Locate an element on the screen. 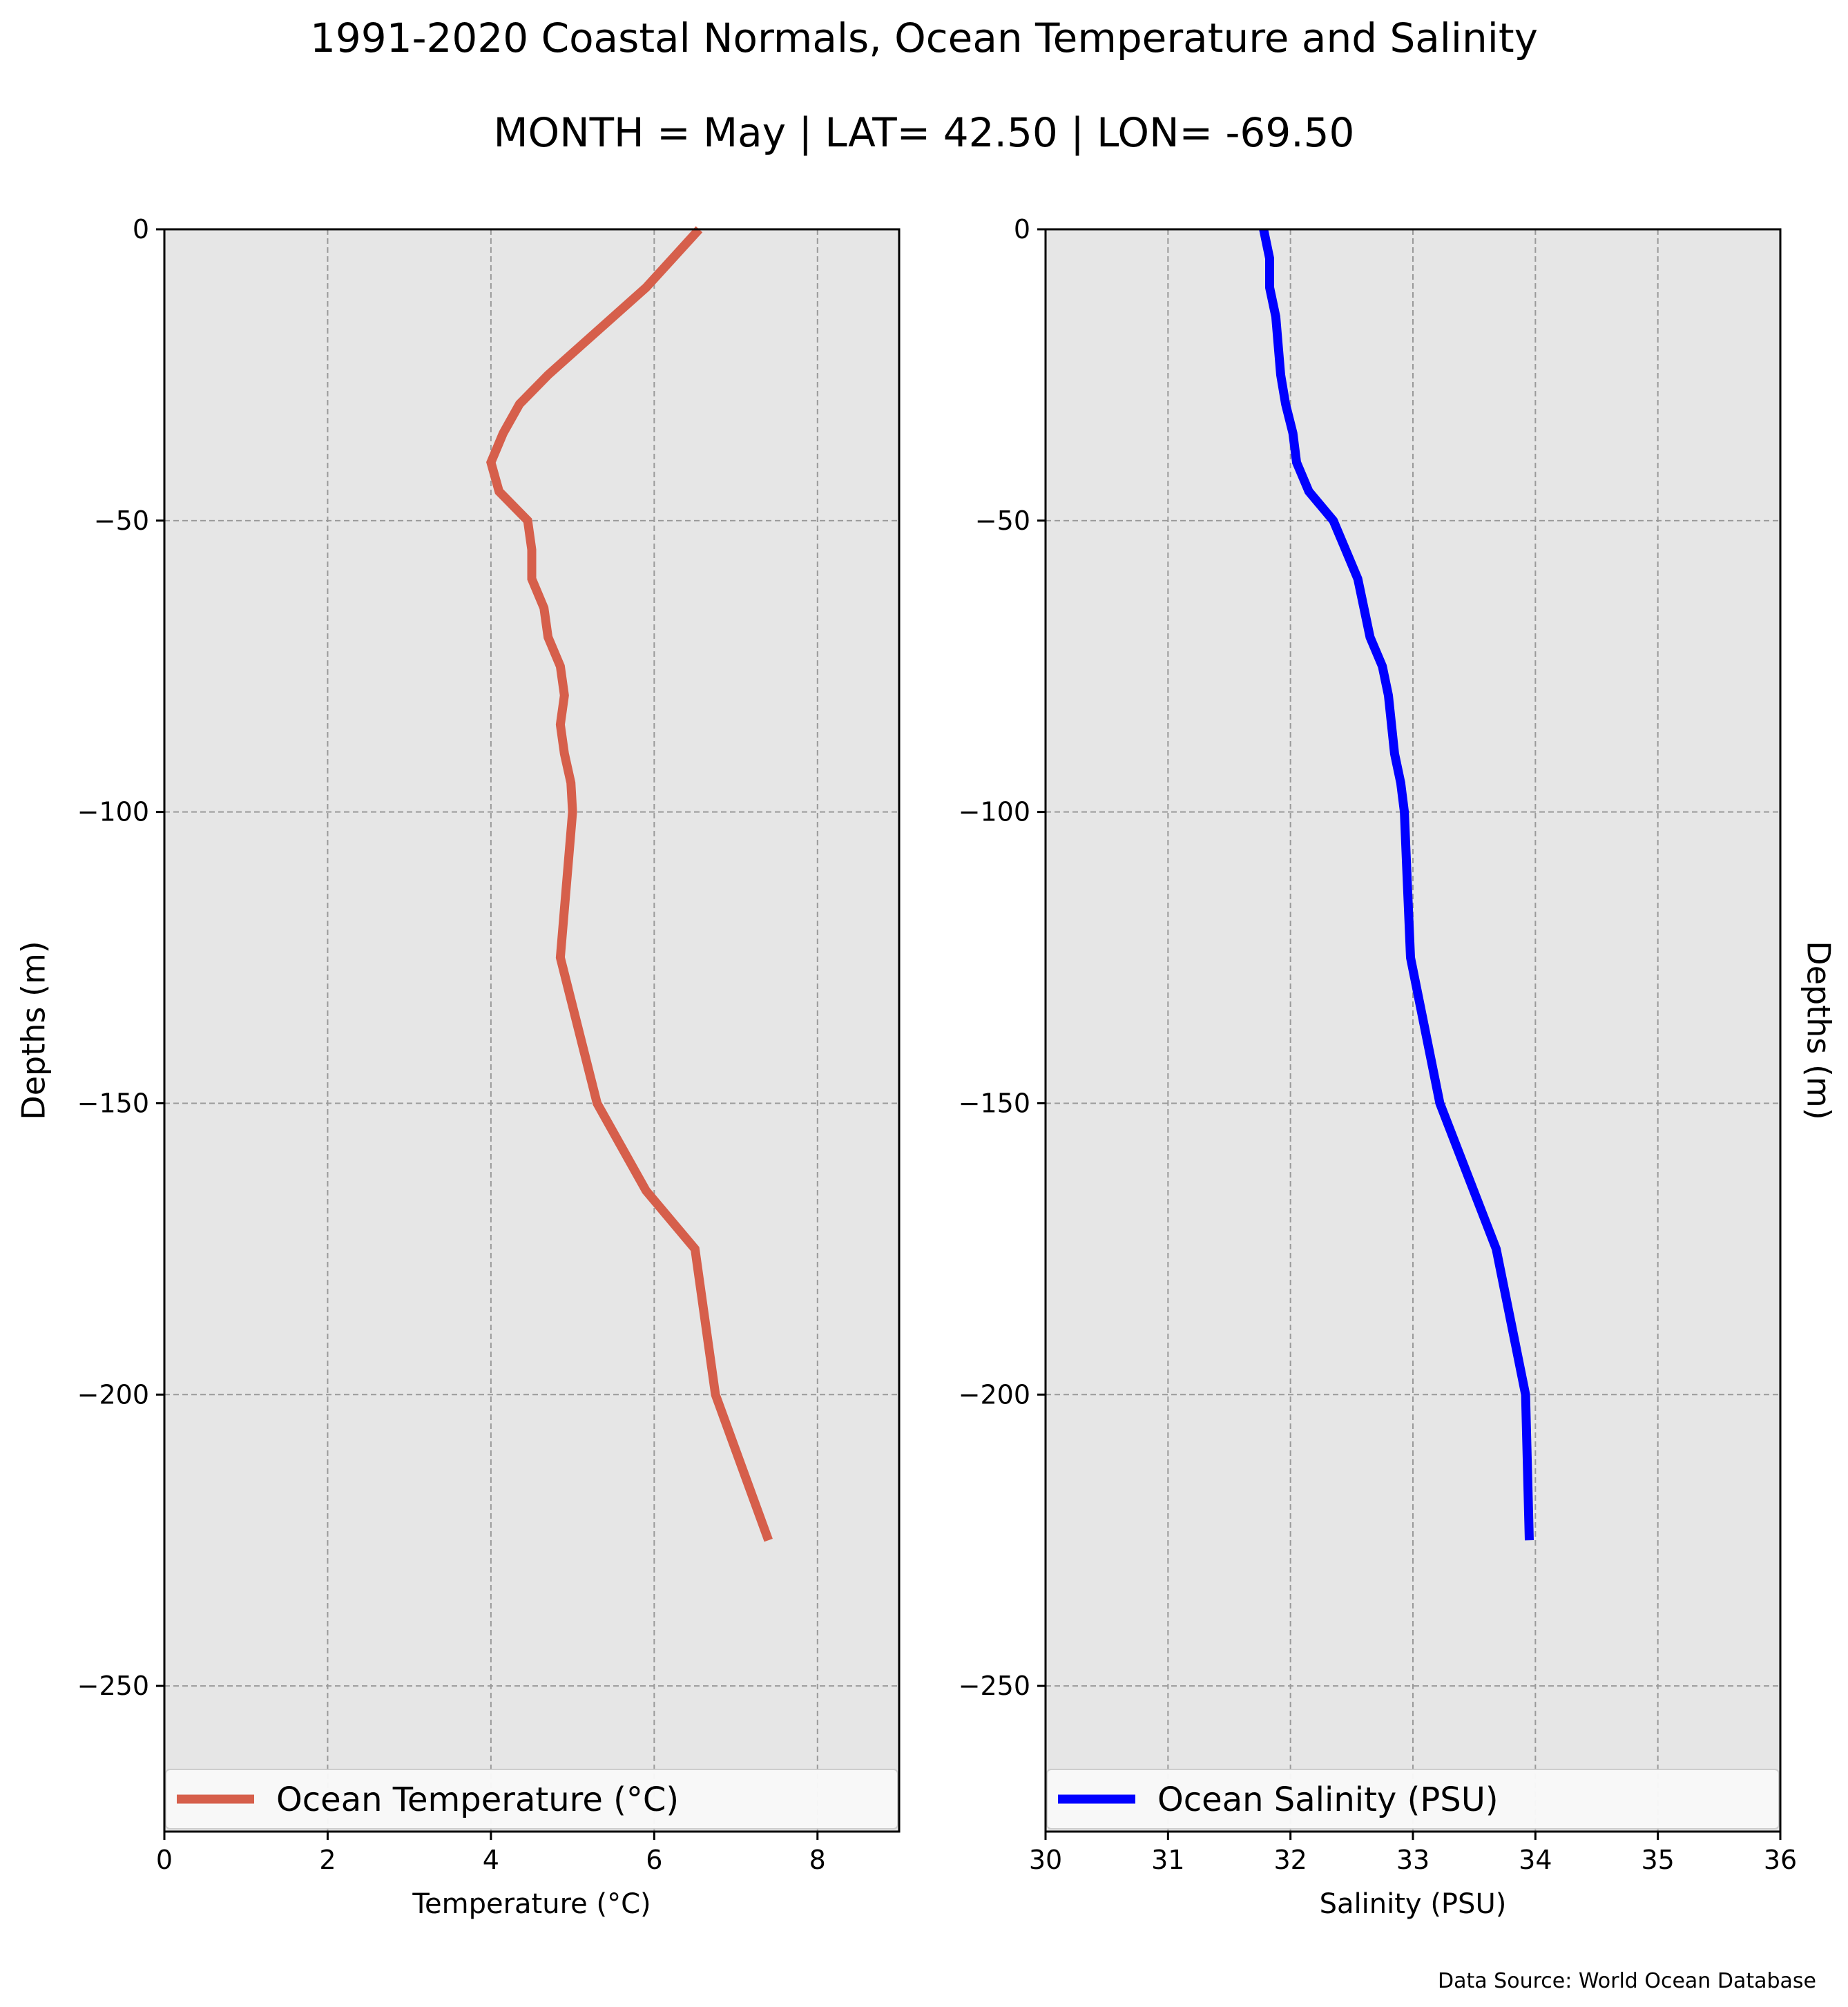  legend: Ocean Salinity (PSU) is located at coordinates (1413, 1799).